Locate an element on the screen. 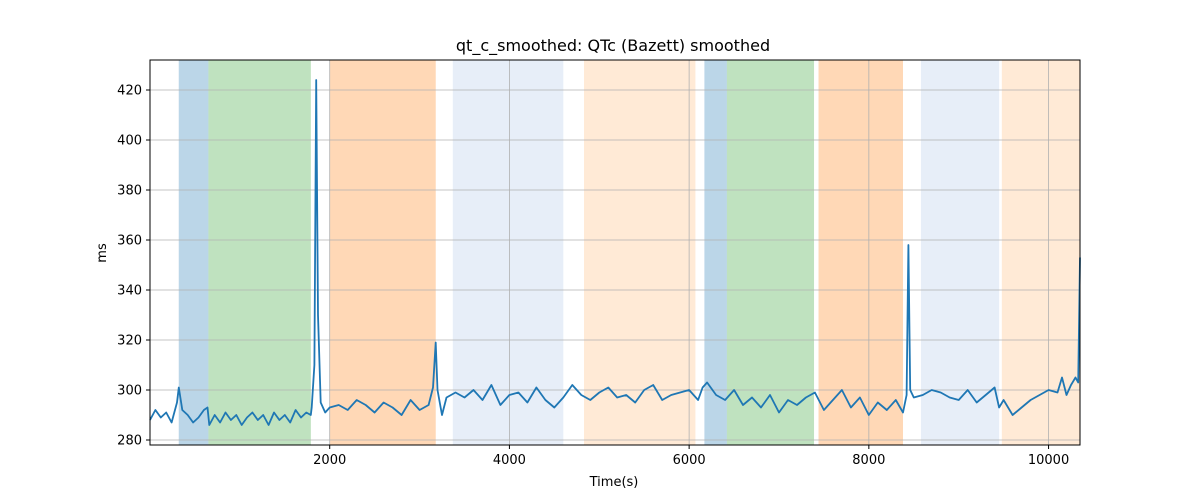  y-tick-label: 380 is located at coordinates (129, 191).